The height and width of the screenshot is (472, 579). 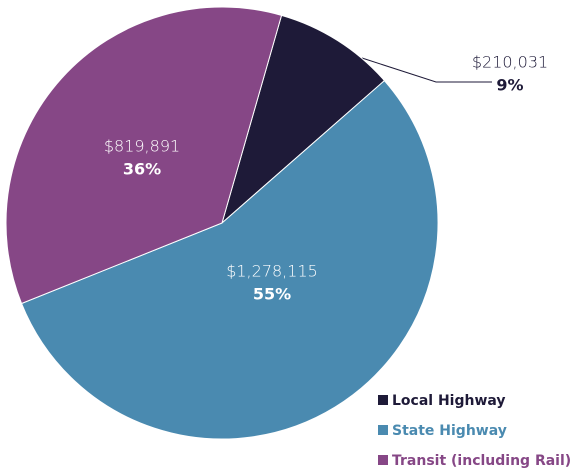 I want to click on legend-label: State Highway, so click(x=449, y=431).